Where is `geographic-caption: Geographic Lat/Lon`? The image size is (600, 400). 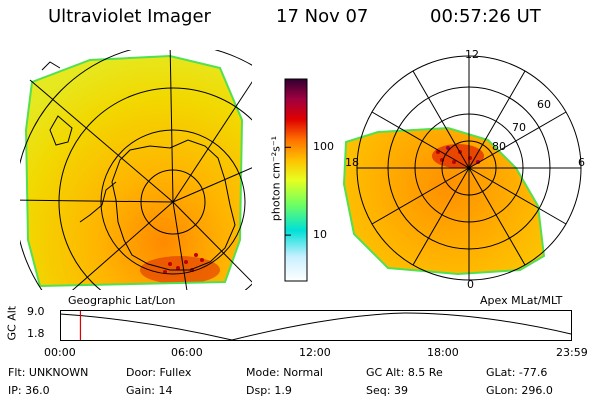 geographic-caption: Geographic Lat/Lon is located at coordinates (122, 300).